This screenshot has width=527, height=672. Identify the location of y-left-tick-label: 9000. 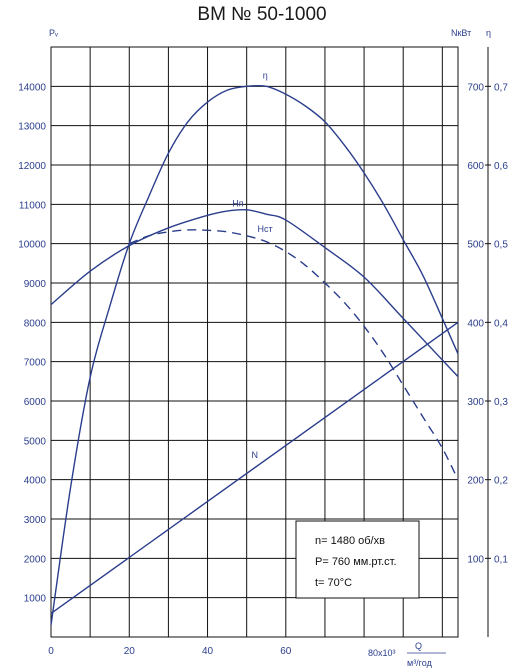
(35, 284).